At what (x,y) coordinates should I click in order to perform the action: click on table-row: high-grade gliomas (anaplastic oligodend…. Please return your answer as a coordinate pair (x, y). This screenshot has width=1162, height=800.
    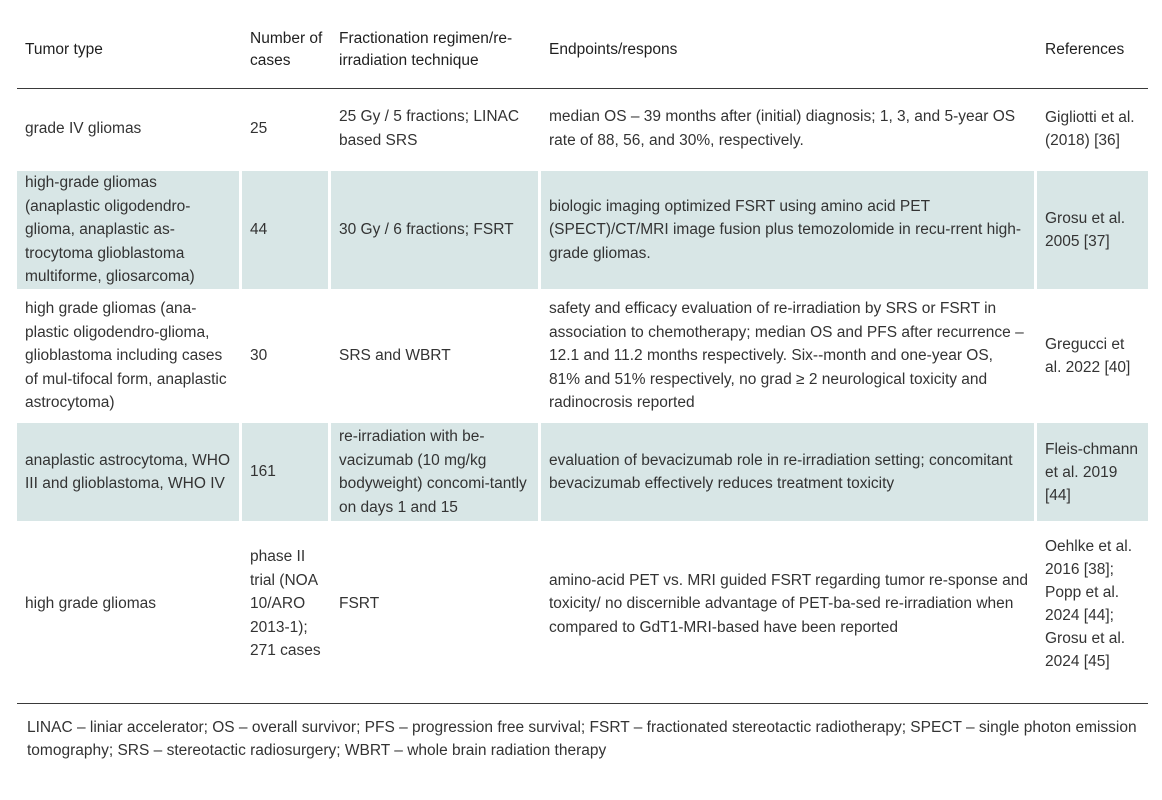
    Looking at the image, I should click on (582, 231).